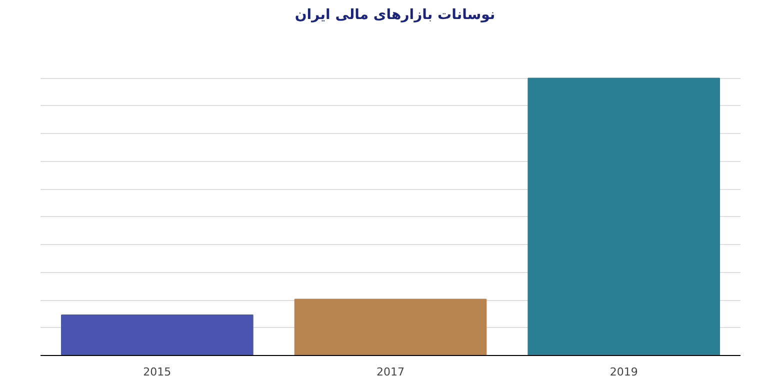 Image resolution: width=780 pixels, height=380 pixels. I want to click on x-tick-label: 2015, so click(157, 372).